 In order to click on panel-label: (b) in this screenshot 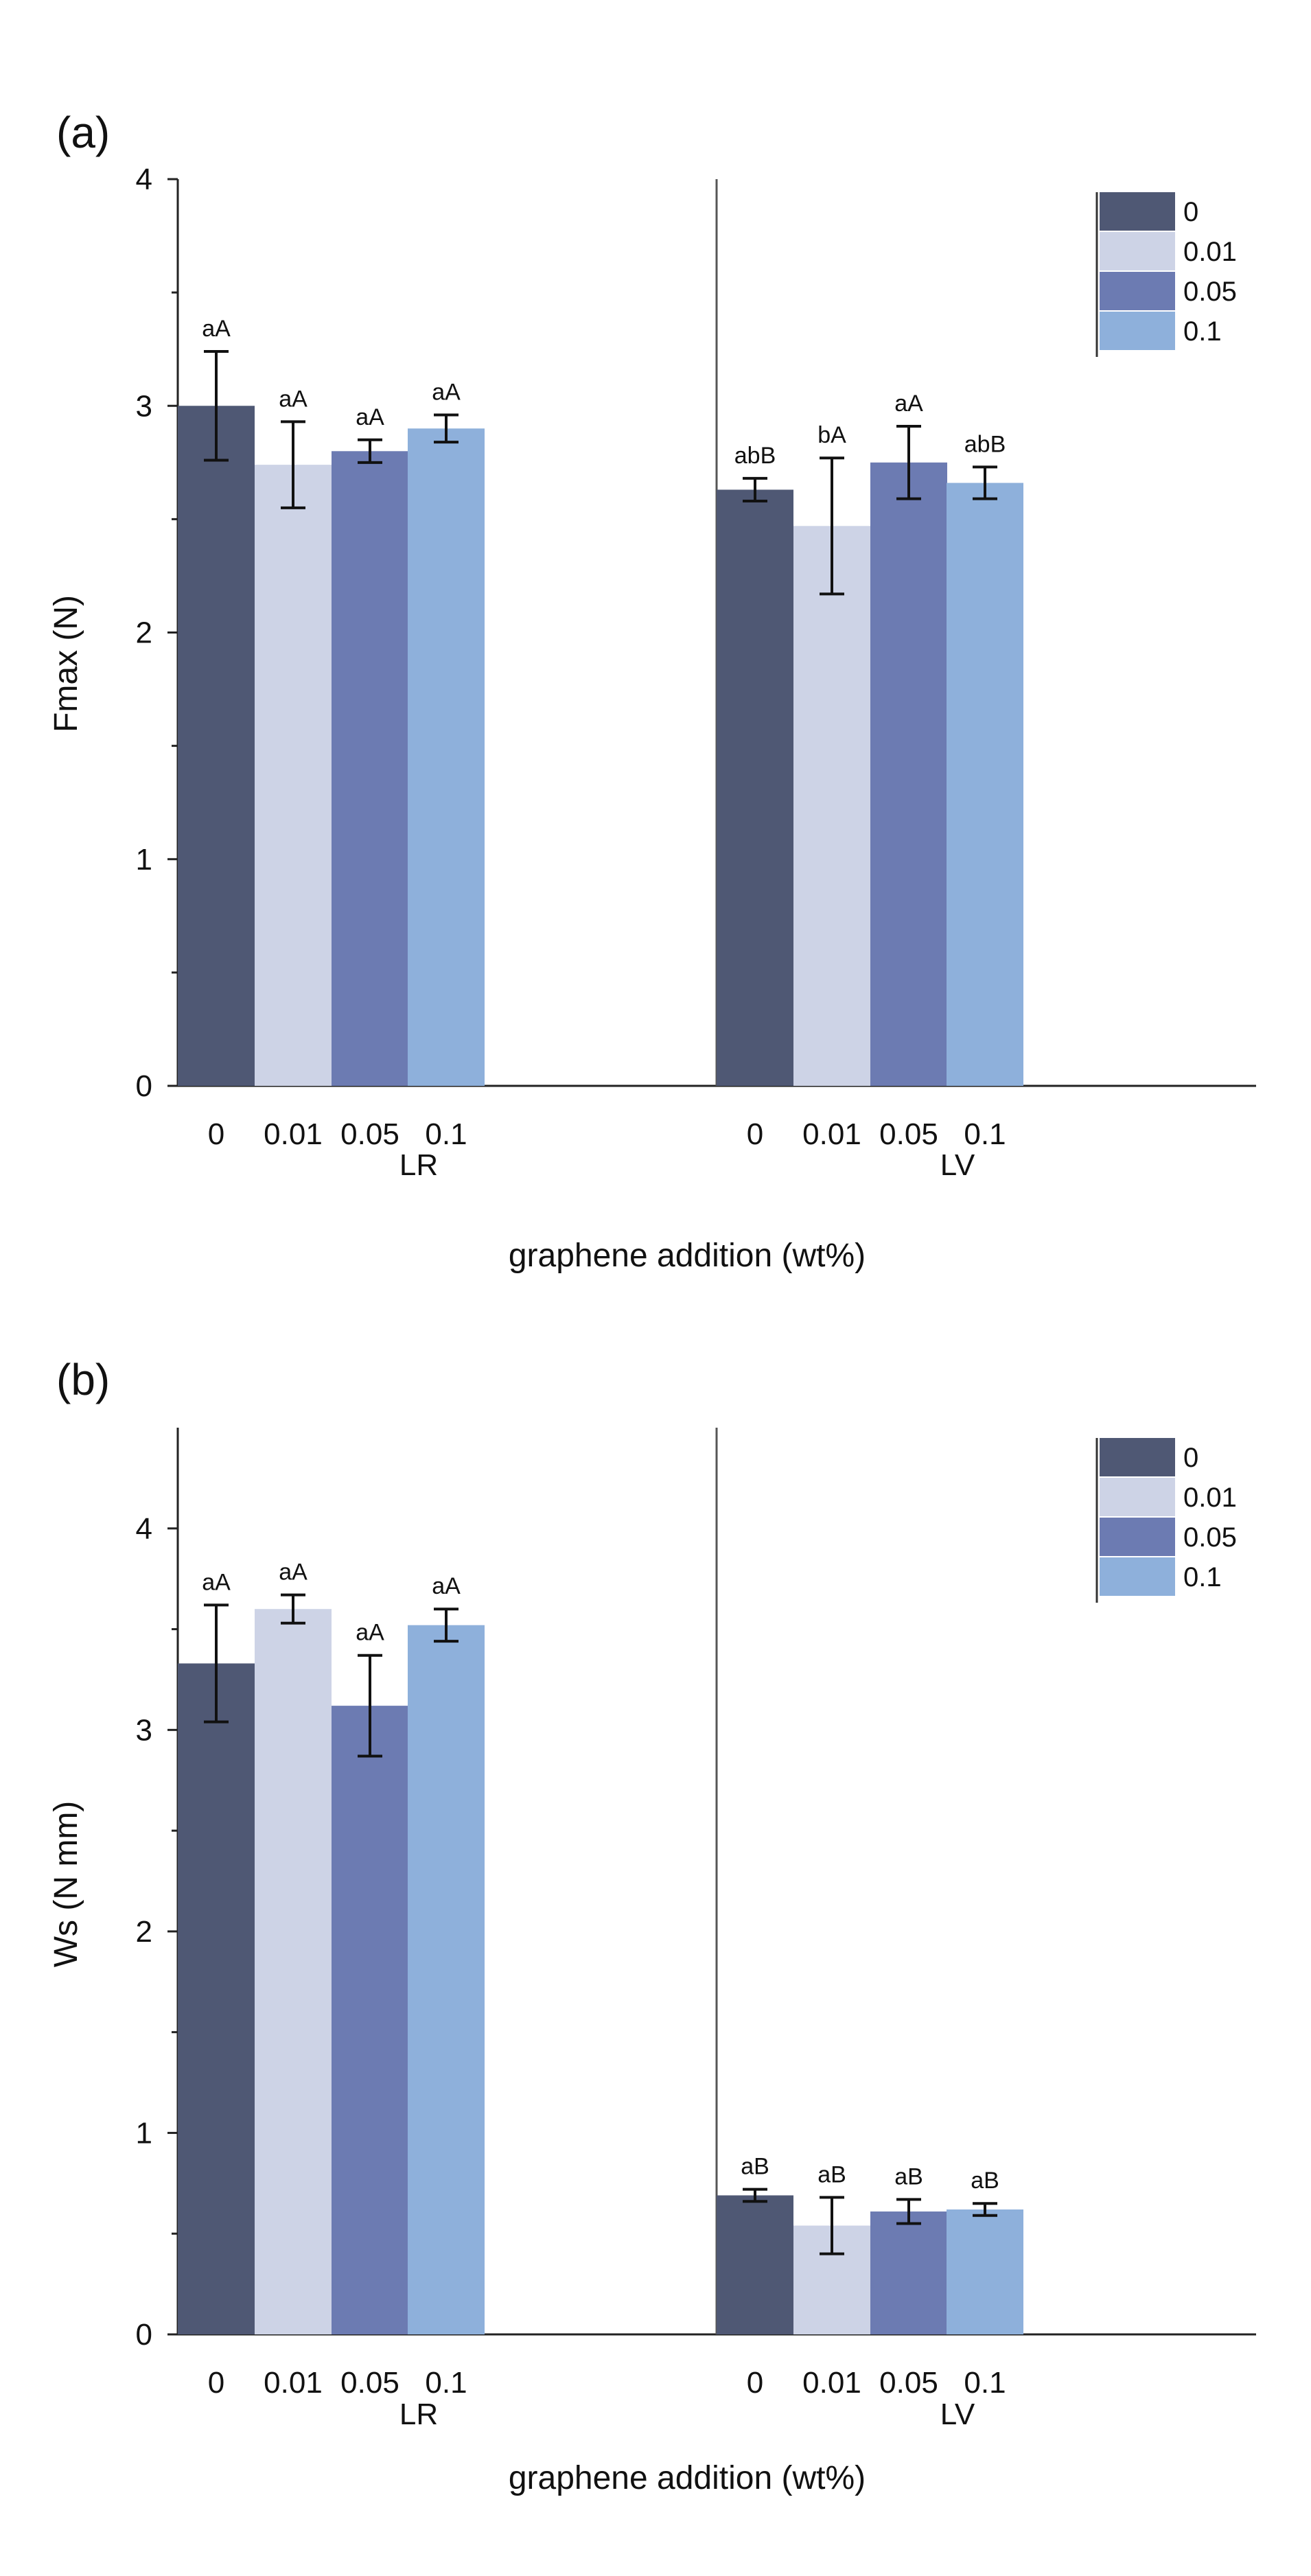, I will do `click(83, 1379)`.